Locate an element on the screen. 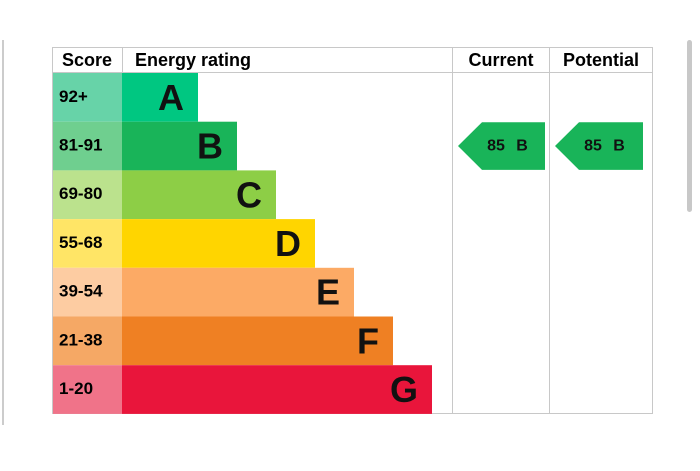 The width and height of the screenshot is (700, 471). score-label: 69-80 is located at coordinates (80, 193).